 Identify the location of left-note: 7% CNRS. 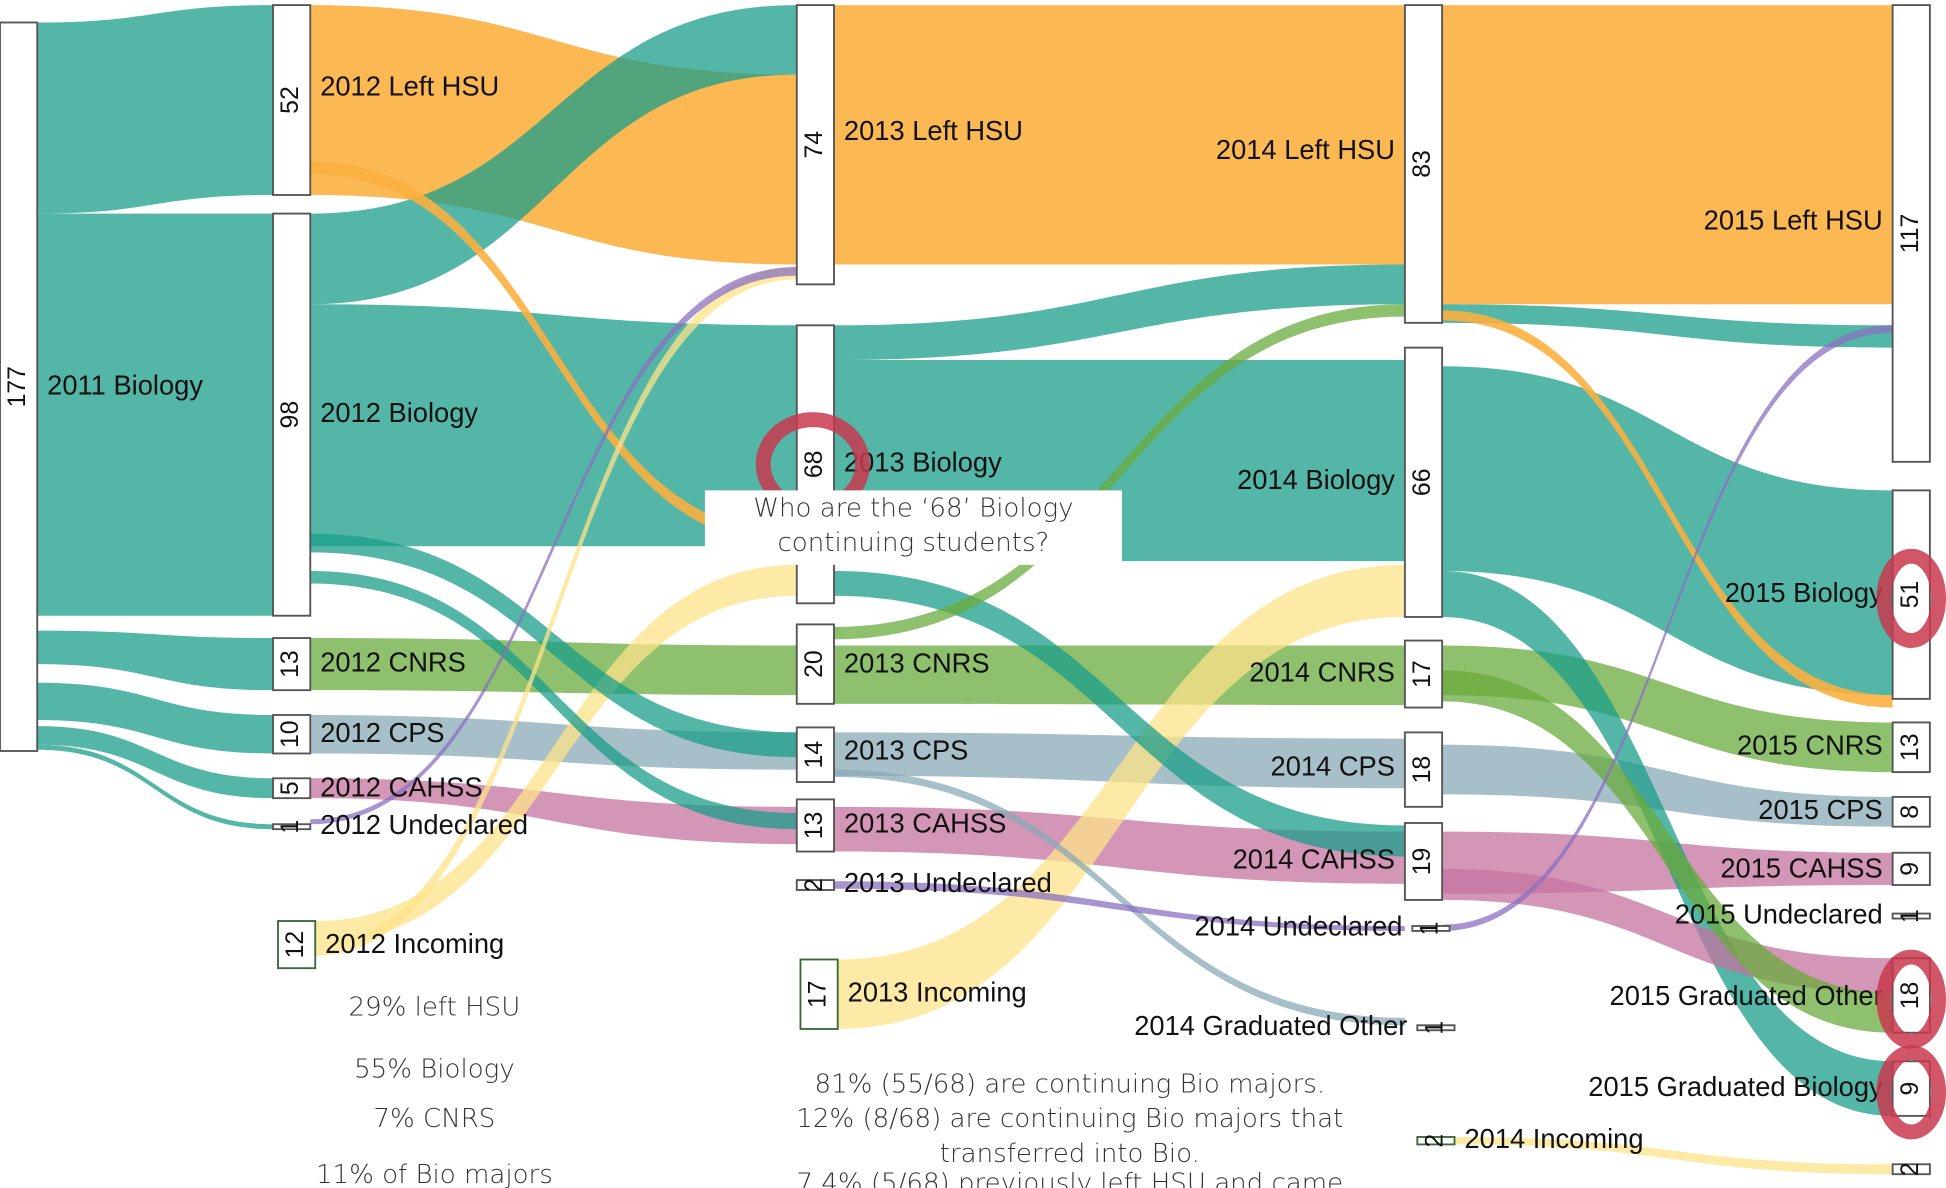
(434, 1119).